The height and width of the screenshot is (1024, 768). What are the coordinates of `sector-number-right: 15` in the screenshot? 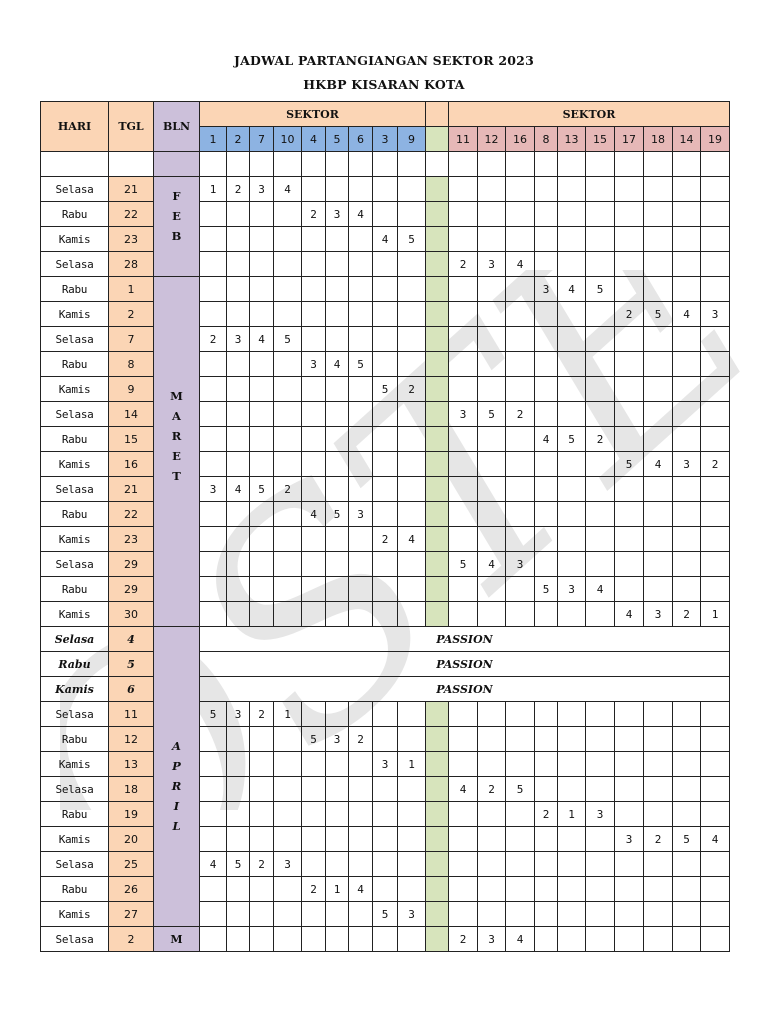 It's located at (600, 139).